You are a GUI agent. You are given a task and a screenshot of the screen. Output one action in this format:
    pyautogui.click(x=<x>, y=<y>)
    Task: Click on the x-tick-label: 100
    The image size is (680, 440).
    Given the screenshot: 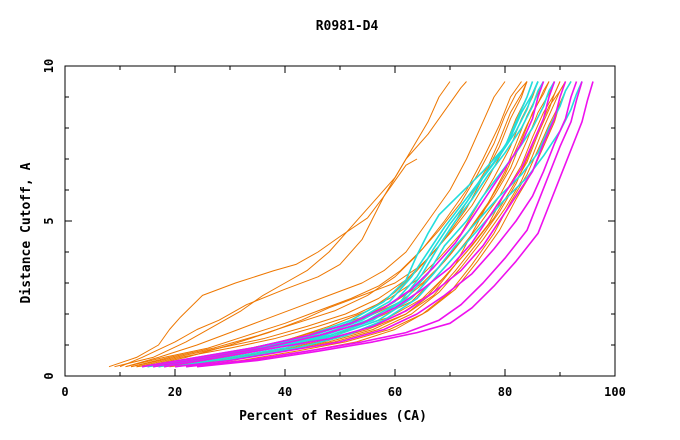 What is the action you would take?
    pyautogui.click(x=615, y=392)
    